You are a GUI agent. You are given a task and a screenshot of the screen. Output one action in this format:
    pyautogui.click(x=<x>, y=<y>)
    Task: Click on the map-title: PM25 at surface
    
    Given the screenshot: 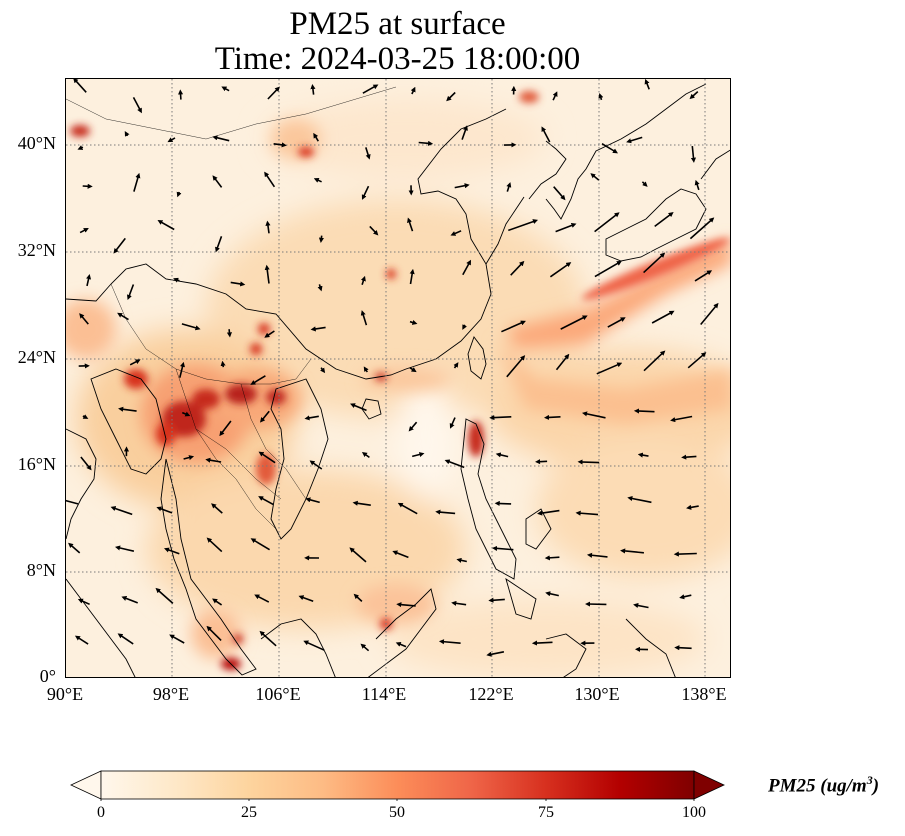 What is the action you would take?
    pyautogui.click(x=397, y=24)
    